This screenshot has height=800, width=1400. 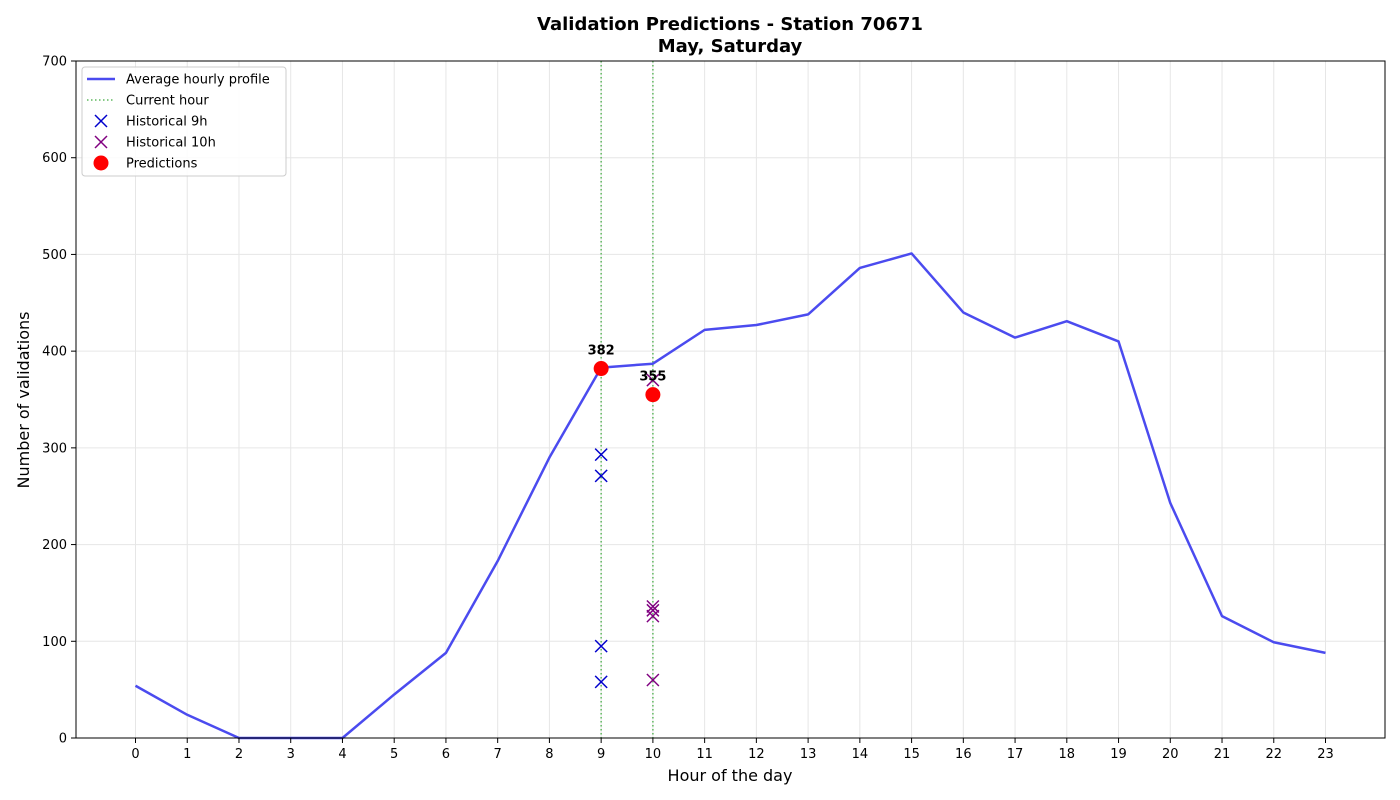 I want to click on legend-dot-swatch, so click(x=101, y=163).